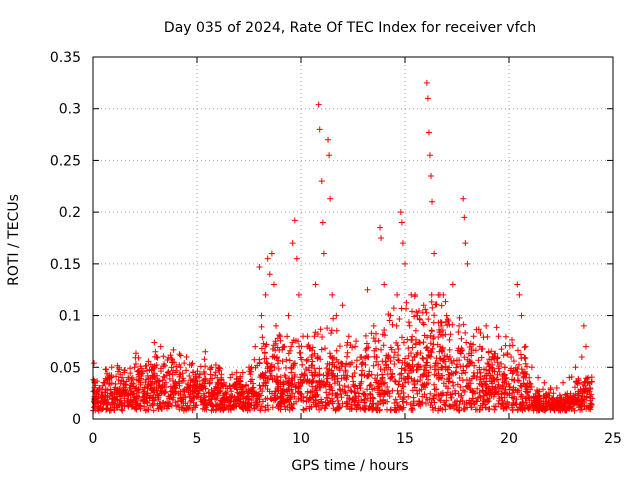  What do you see at coordinates (76, 420) in the screenshot?
I see `y-tick-label: 0` at bounding box center [76, 420].